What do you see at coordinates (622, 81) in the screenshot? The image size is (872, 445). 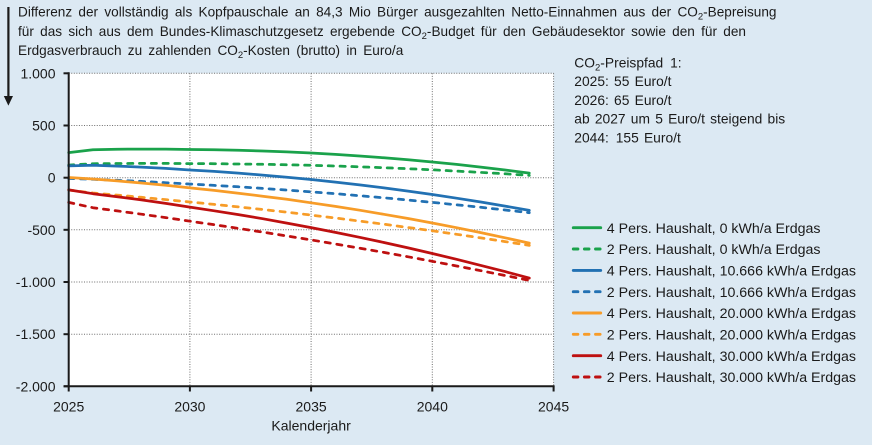 I see `svg-text: 2025: 55 Euro/t` at bounding box center [622, 81].